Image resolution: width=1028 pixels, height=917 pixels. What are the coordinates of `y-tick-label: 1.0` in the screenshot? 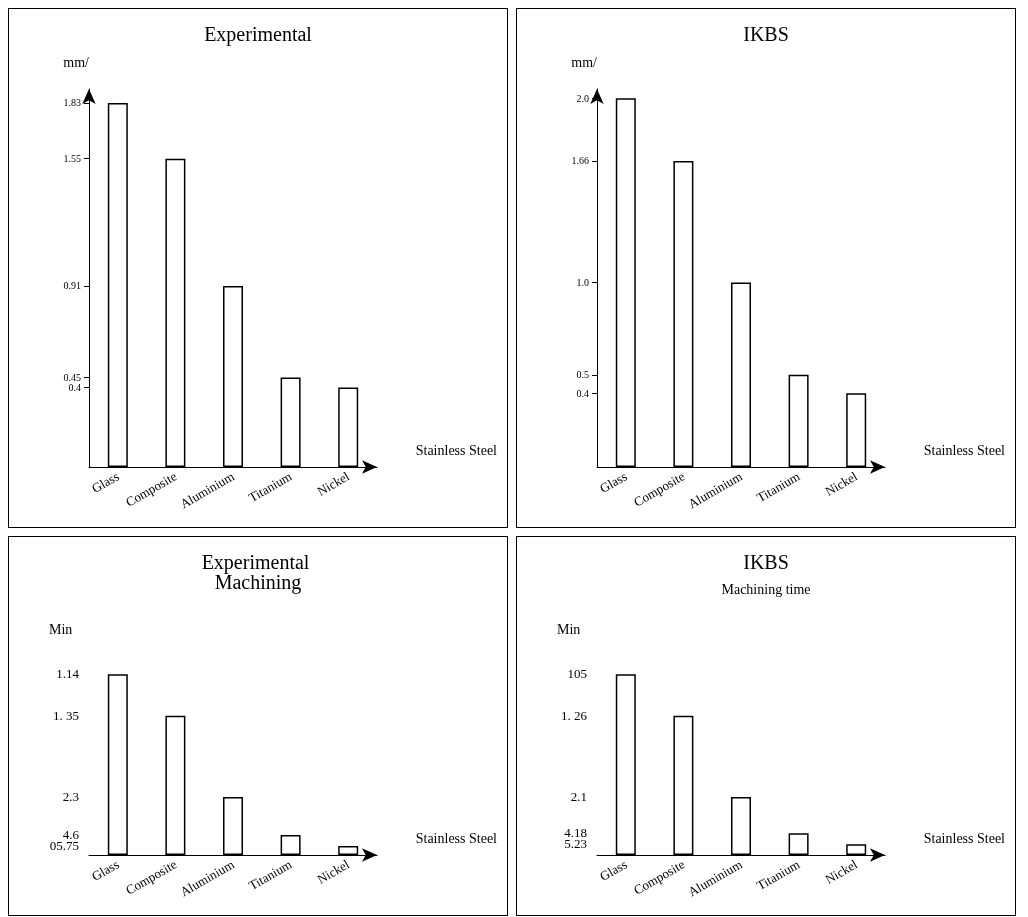 It's located at (582, 283).